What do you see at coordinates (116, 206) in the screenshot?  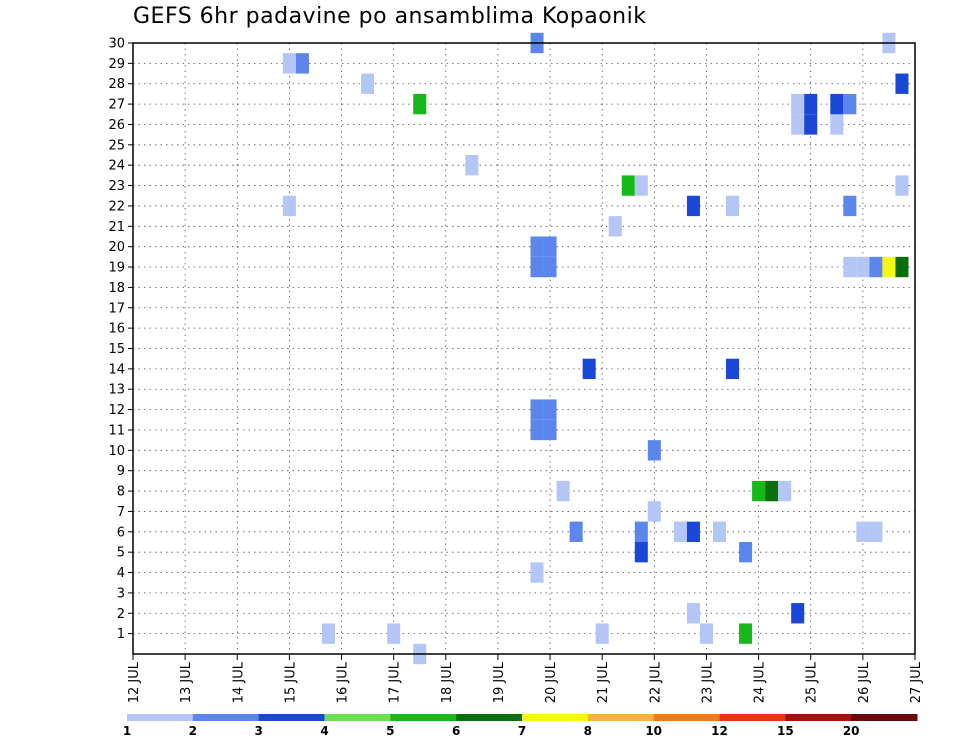 I see `y-tick-label: 22` at bounding box center [116, 206].